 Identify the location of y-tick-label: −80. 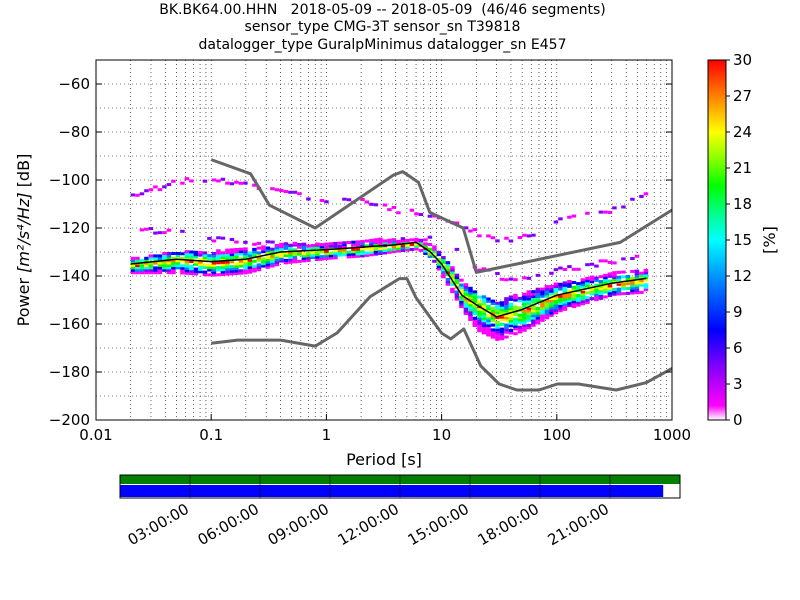
(74, 132).